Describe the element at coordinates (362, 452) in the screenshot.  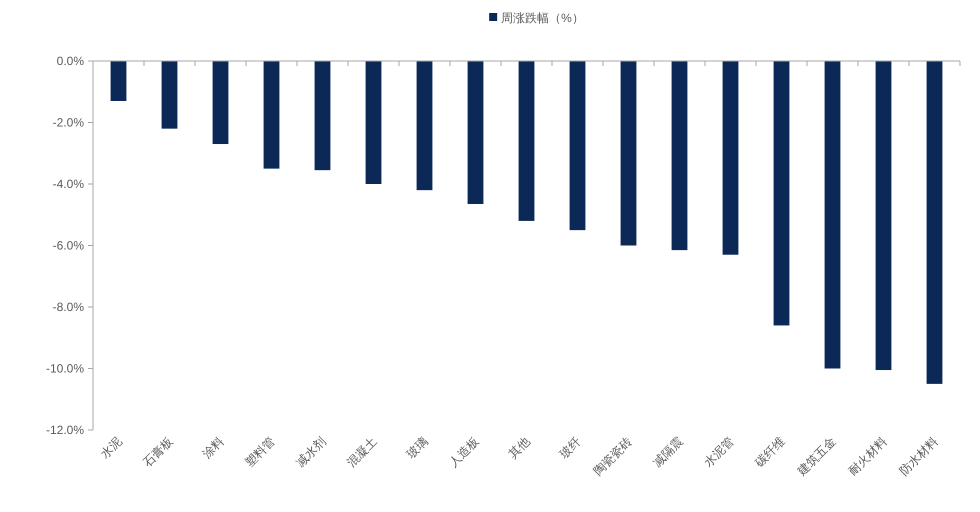
I see `x-tick-label: 混凝土` at that location.